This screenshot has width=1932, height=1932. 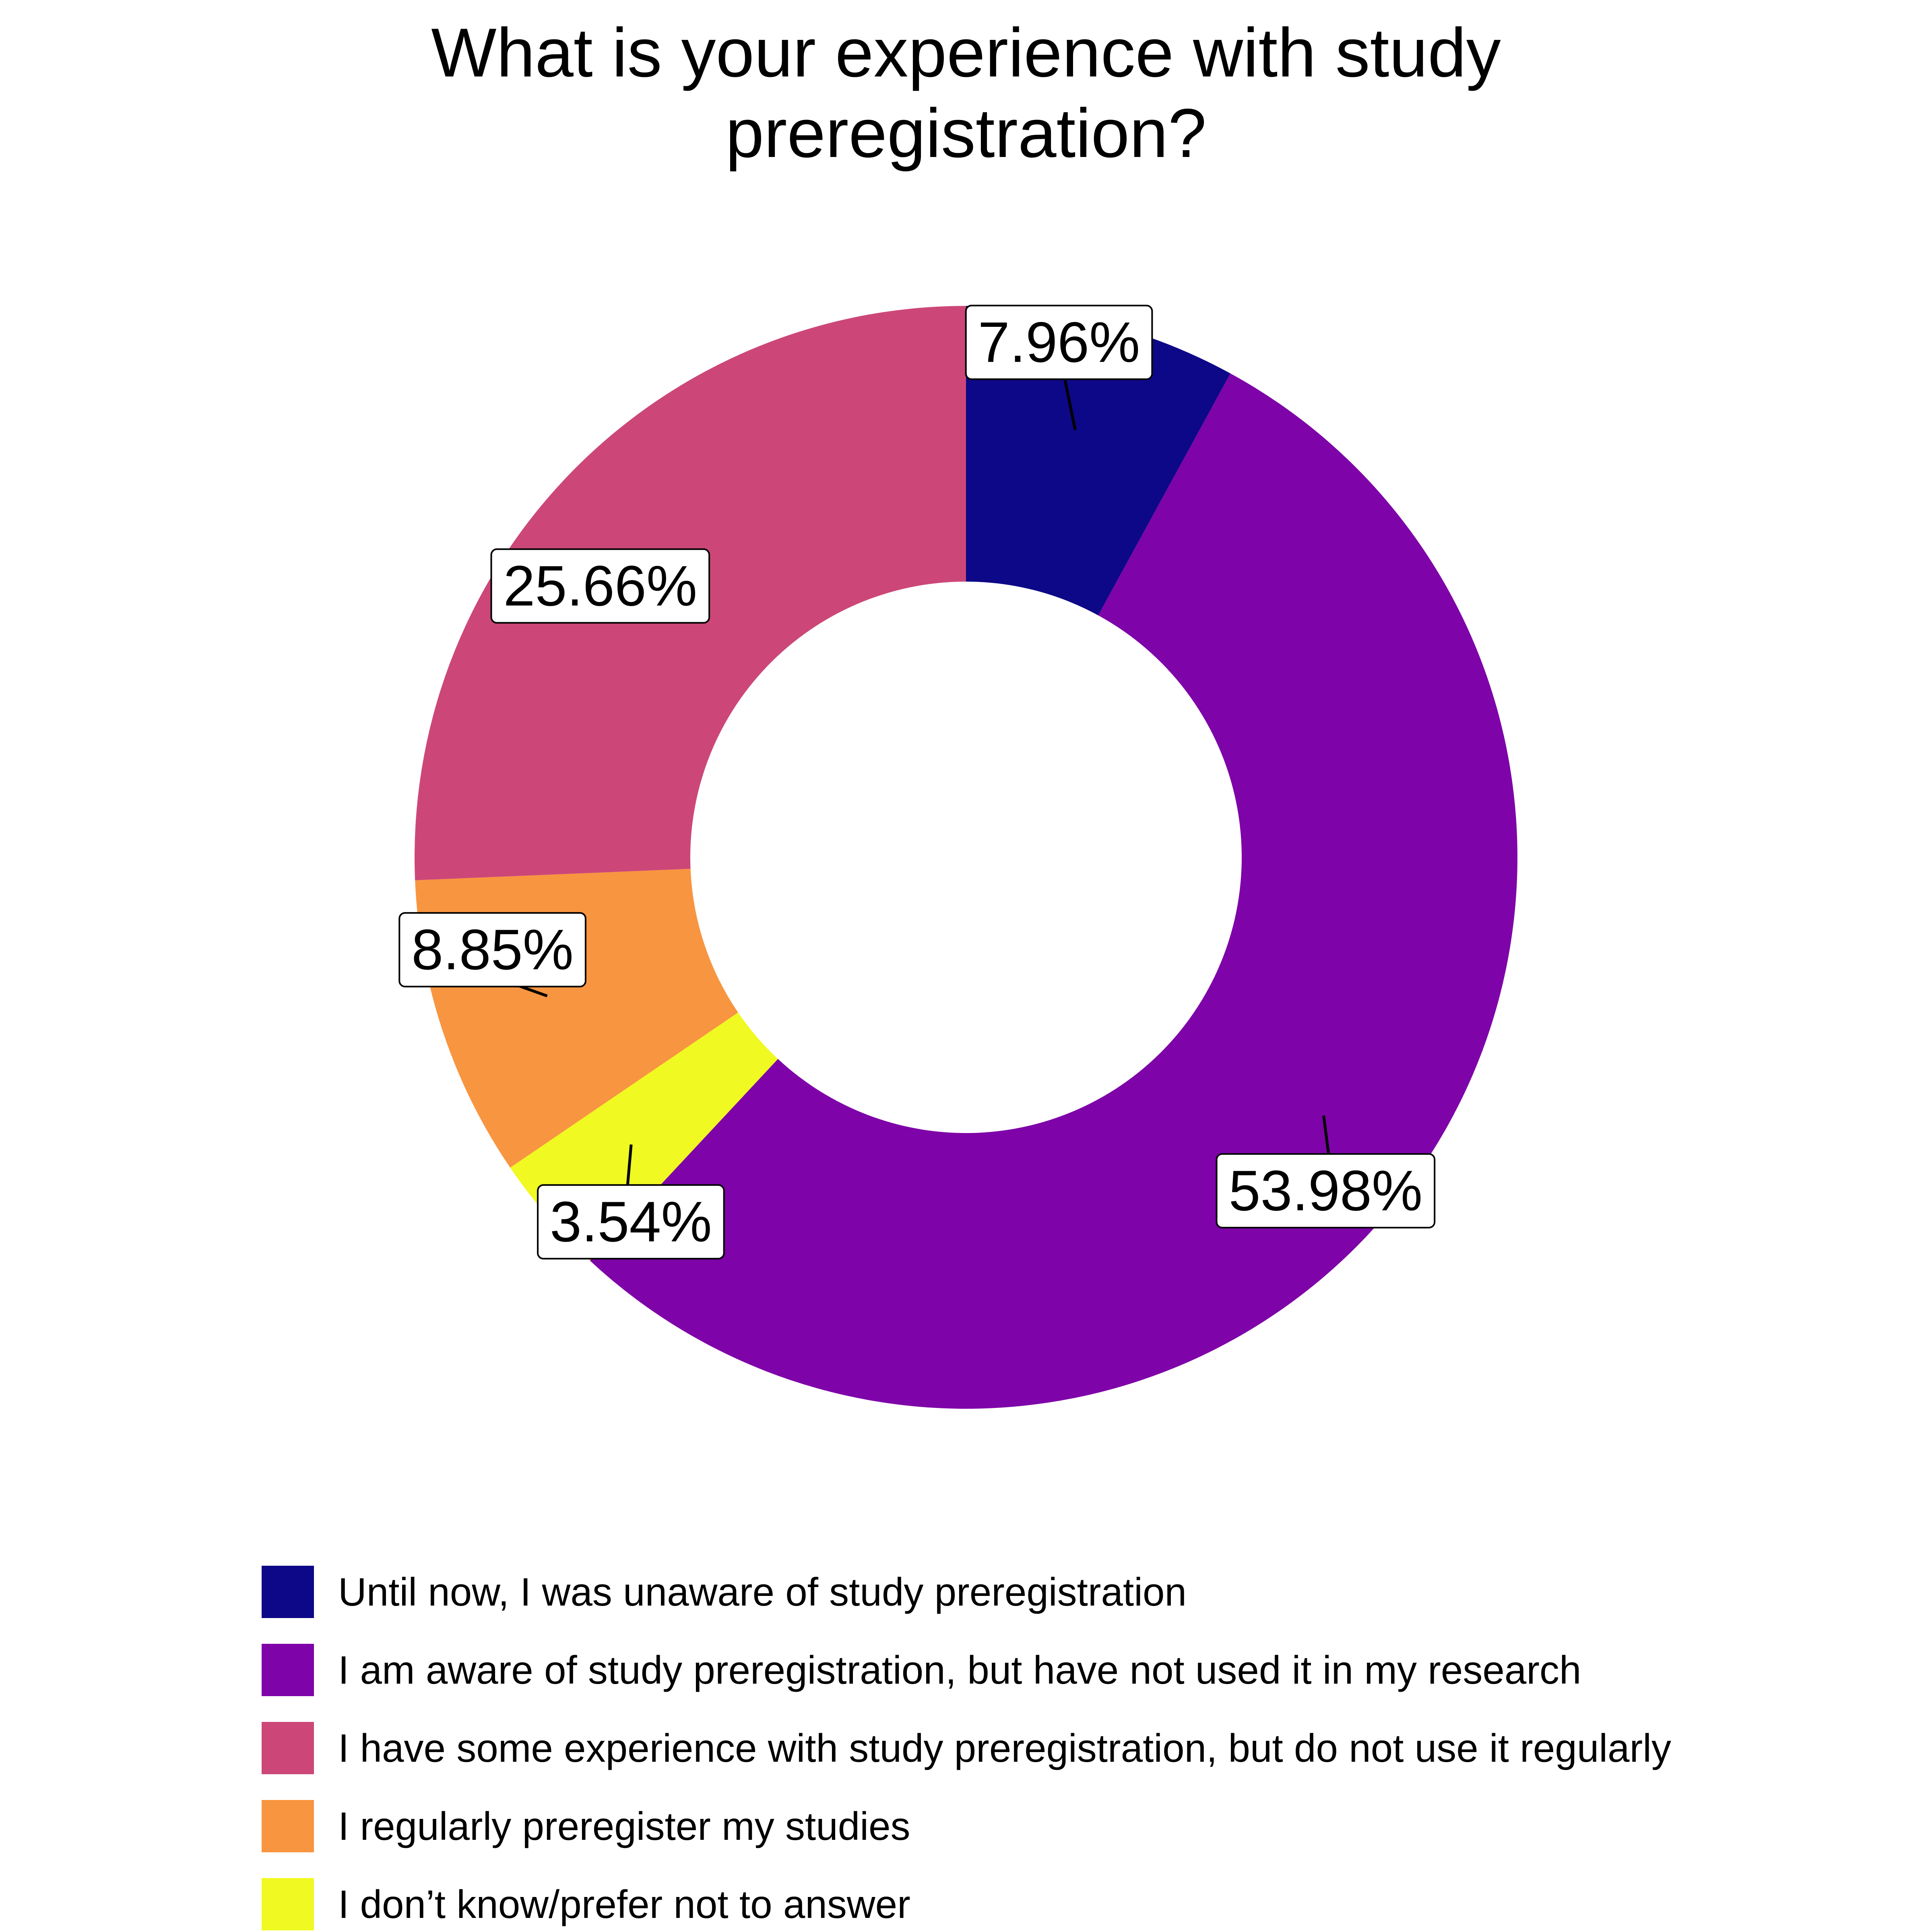 What do you see at coordinates (624, 1826) in the screenshot?
I see `legend-label: I regularly preregister my studies` at bounding box center [624, 1826].